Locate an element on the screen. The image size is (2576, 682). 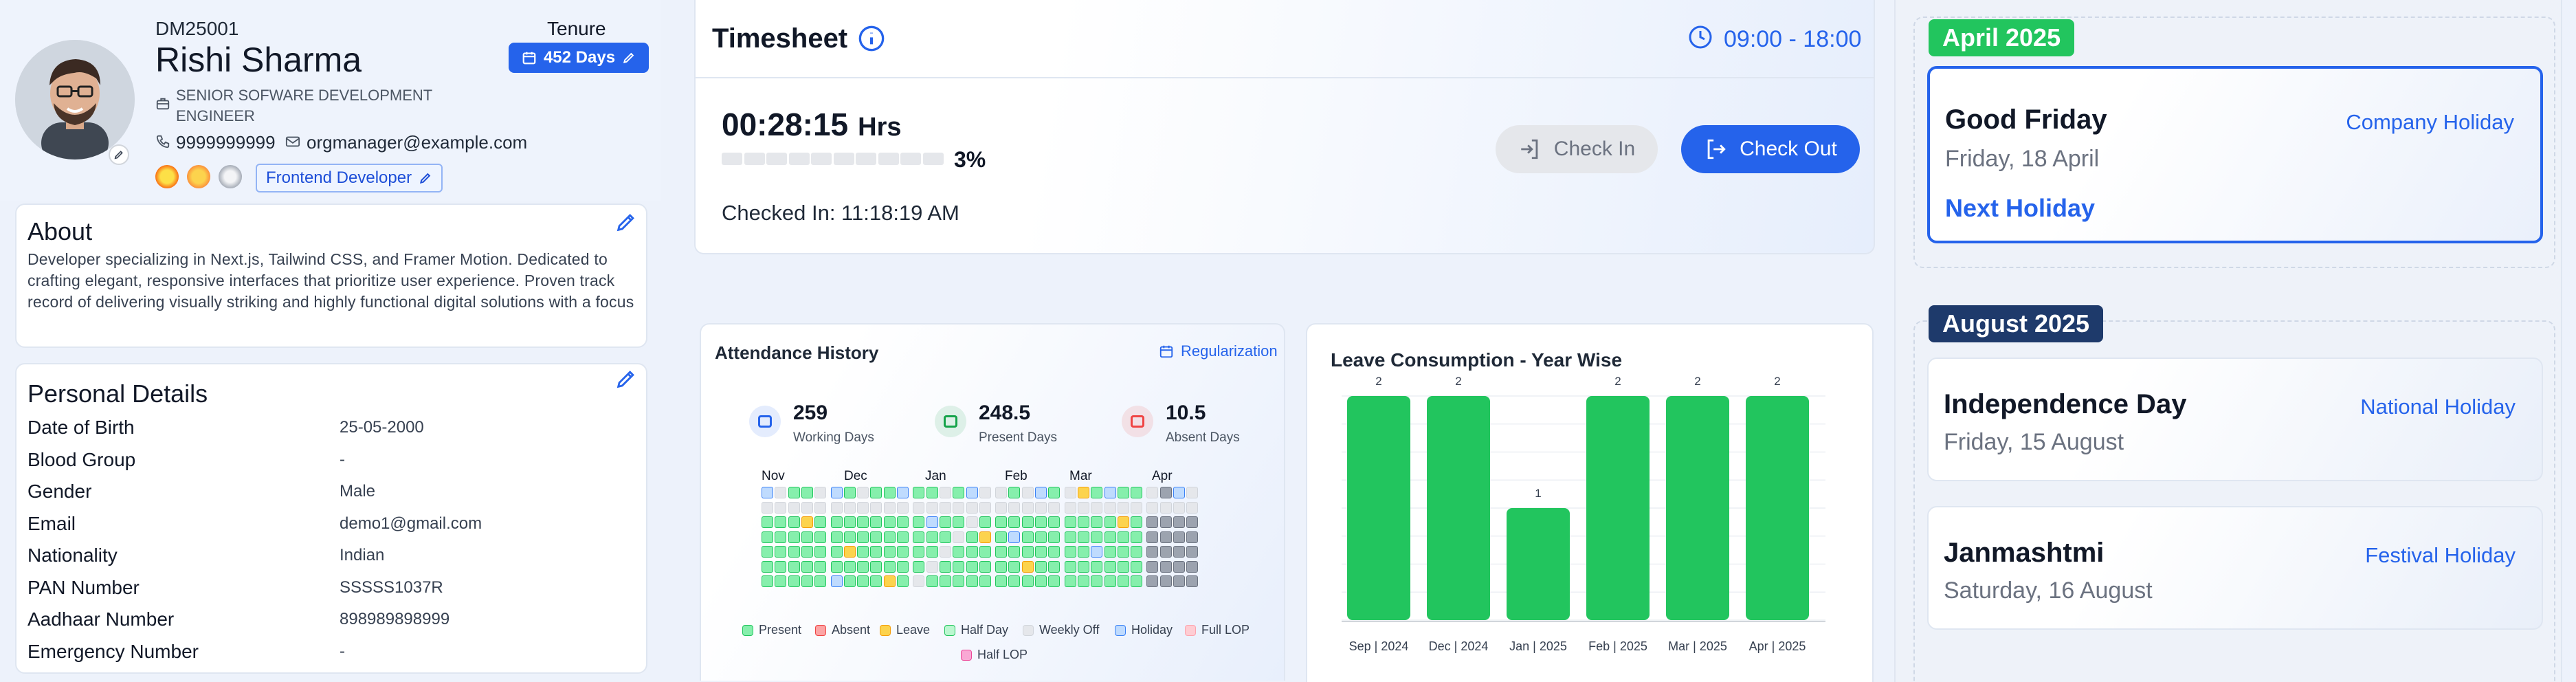
regularization-link: Regularization is located at coordinates (1218, 351).